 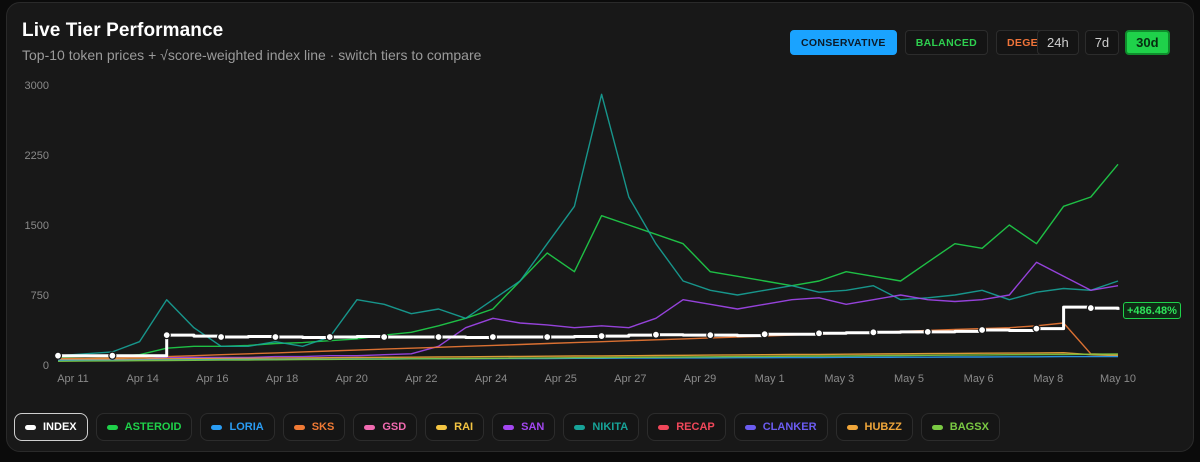 What do you see at coordinates (700, 379) in the screenshot?
I see `x-tick-label: Apr 29` at bounding box center [700, 379].